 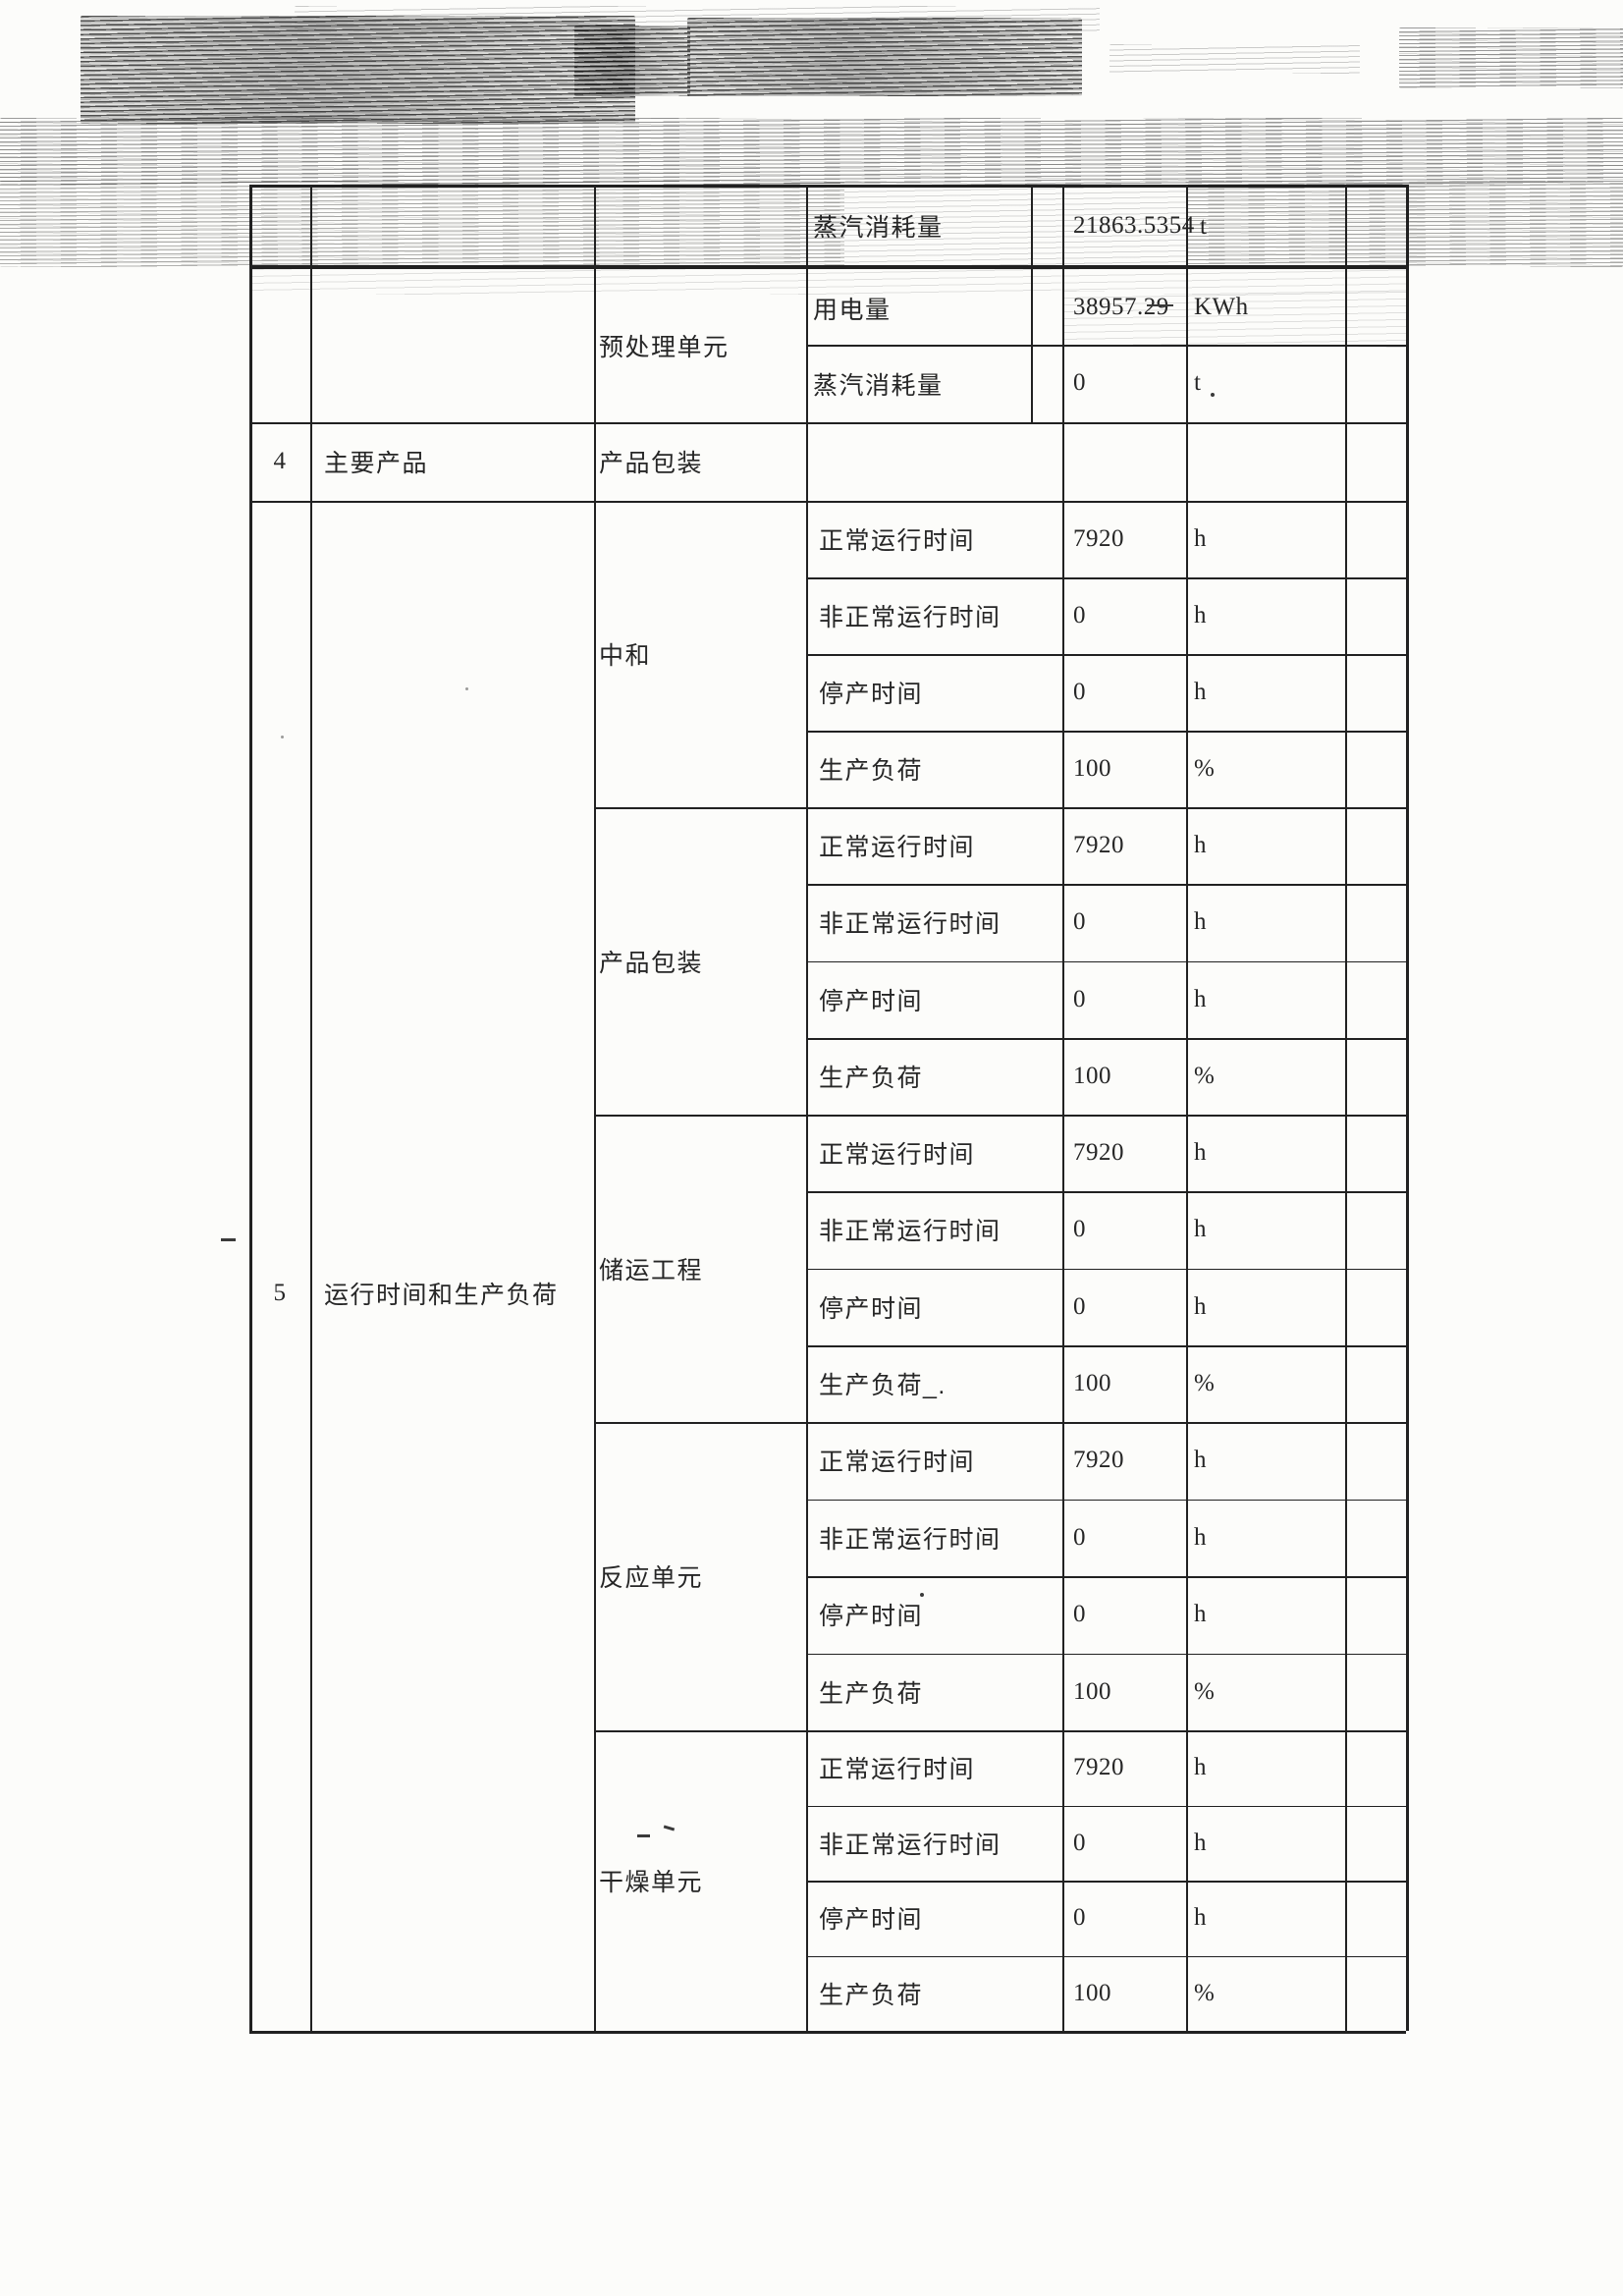 I want to click on param-unit: KWh, so click(x=1221, y=307).